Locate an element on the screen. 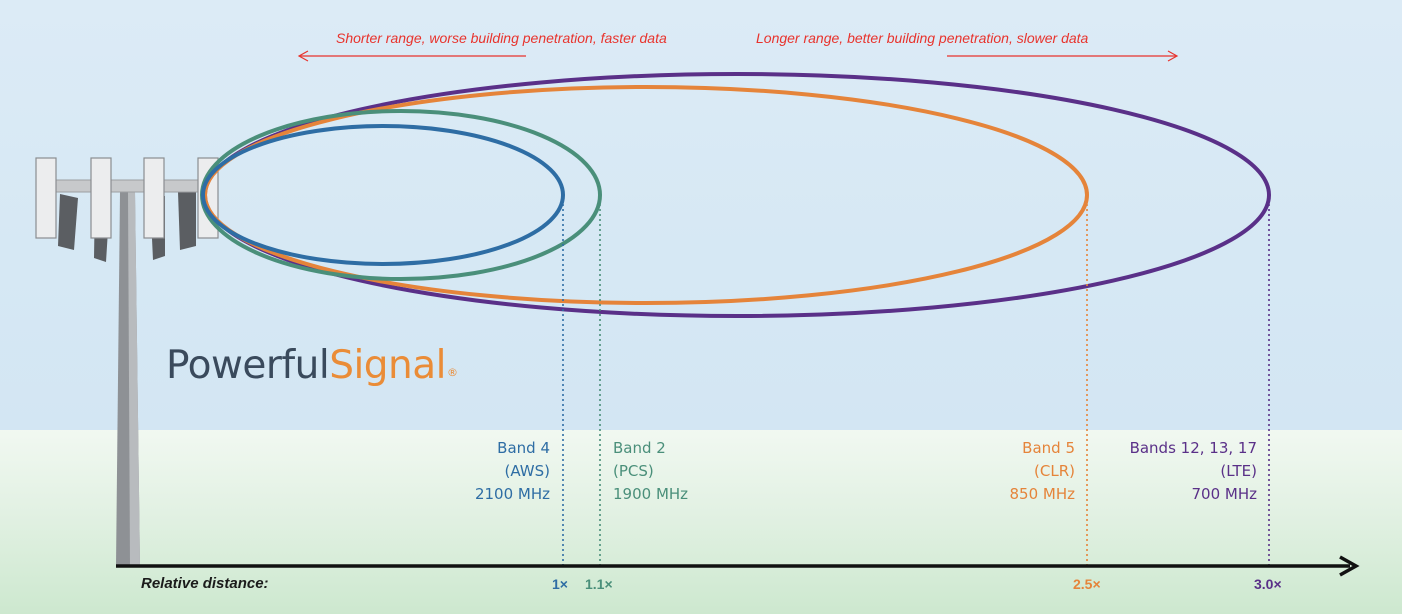 The height and width of the screenshot is (614, 1402). band-frequency: 2100 MHz is located at coordinates (512, 494).